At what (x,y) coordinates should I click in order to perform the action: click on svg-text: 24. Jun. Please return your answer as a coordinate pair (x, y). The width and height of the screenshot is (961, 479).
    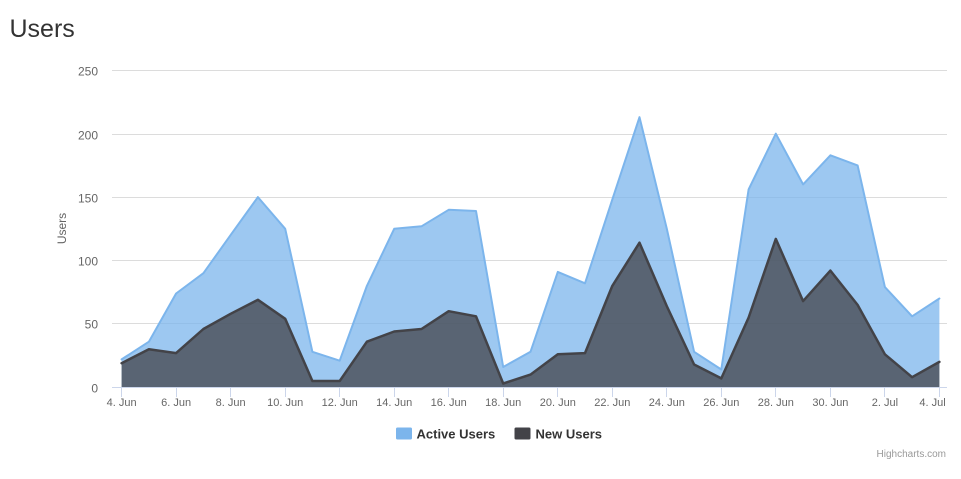
    Looking at the image, I should click on (667, 403).